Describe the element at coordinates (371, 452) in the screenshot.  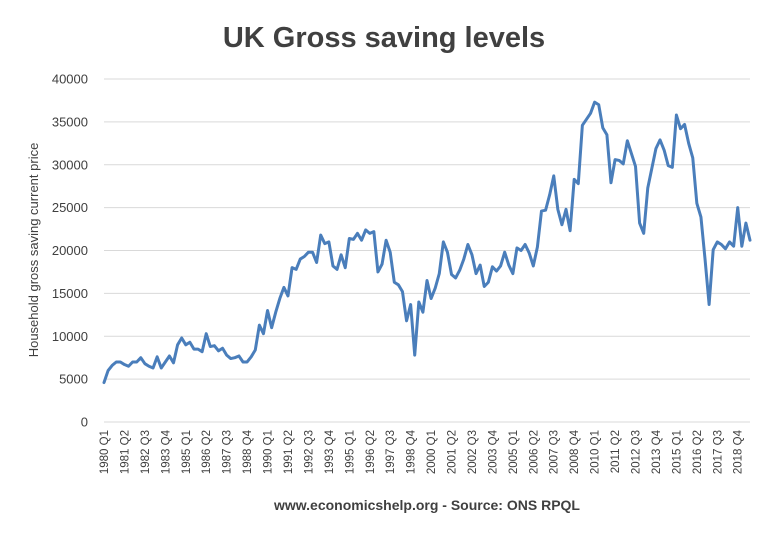
I see `x-tick-label: 1996 Q2` at that location.